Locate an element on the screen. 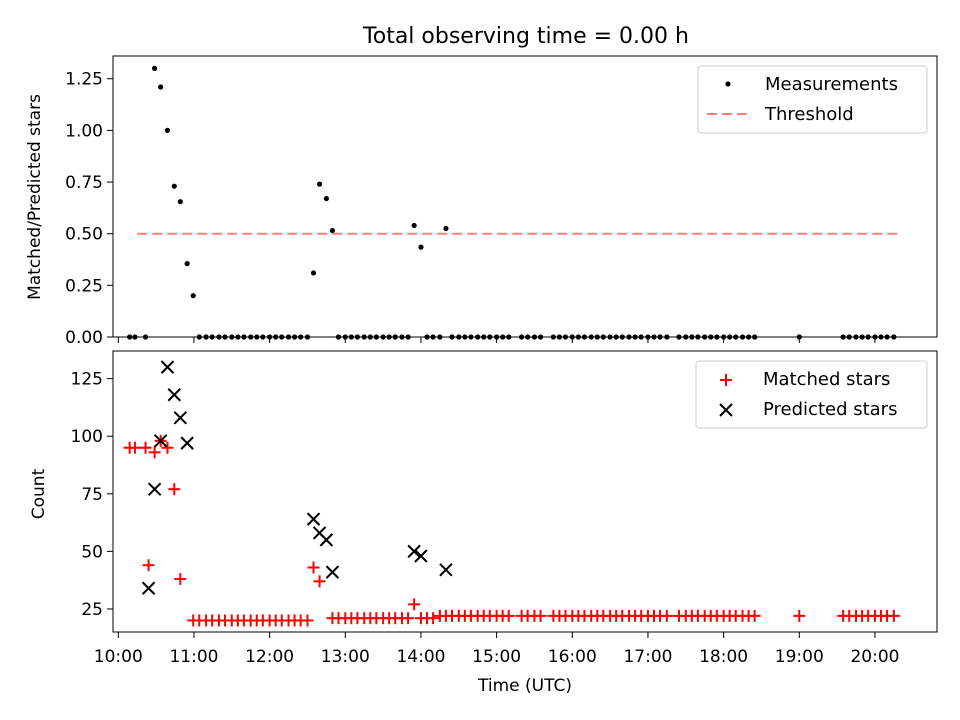  legend-predicted-marker is located at coordinates (726, 410).